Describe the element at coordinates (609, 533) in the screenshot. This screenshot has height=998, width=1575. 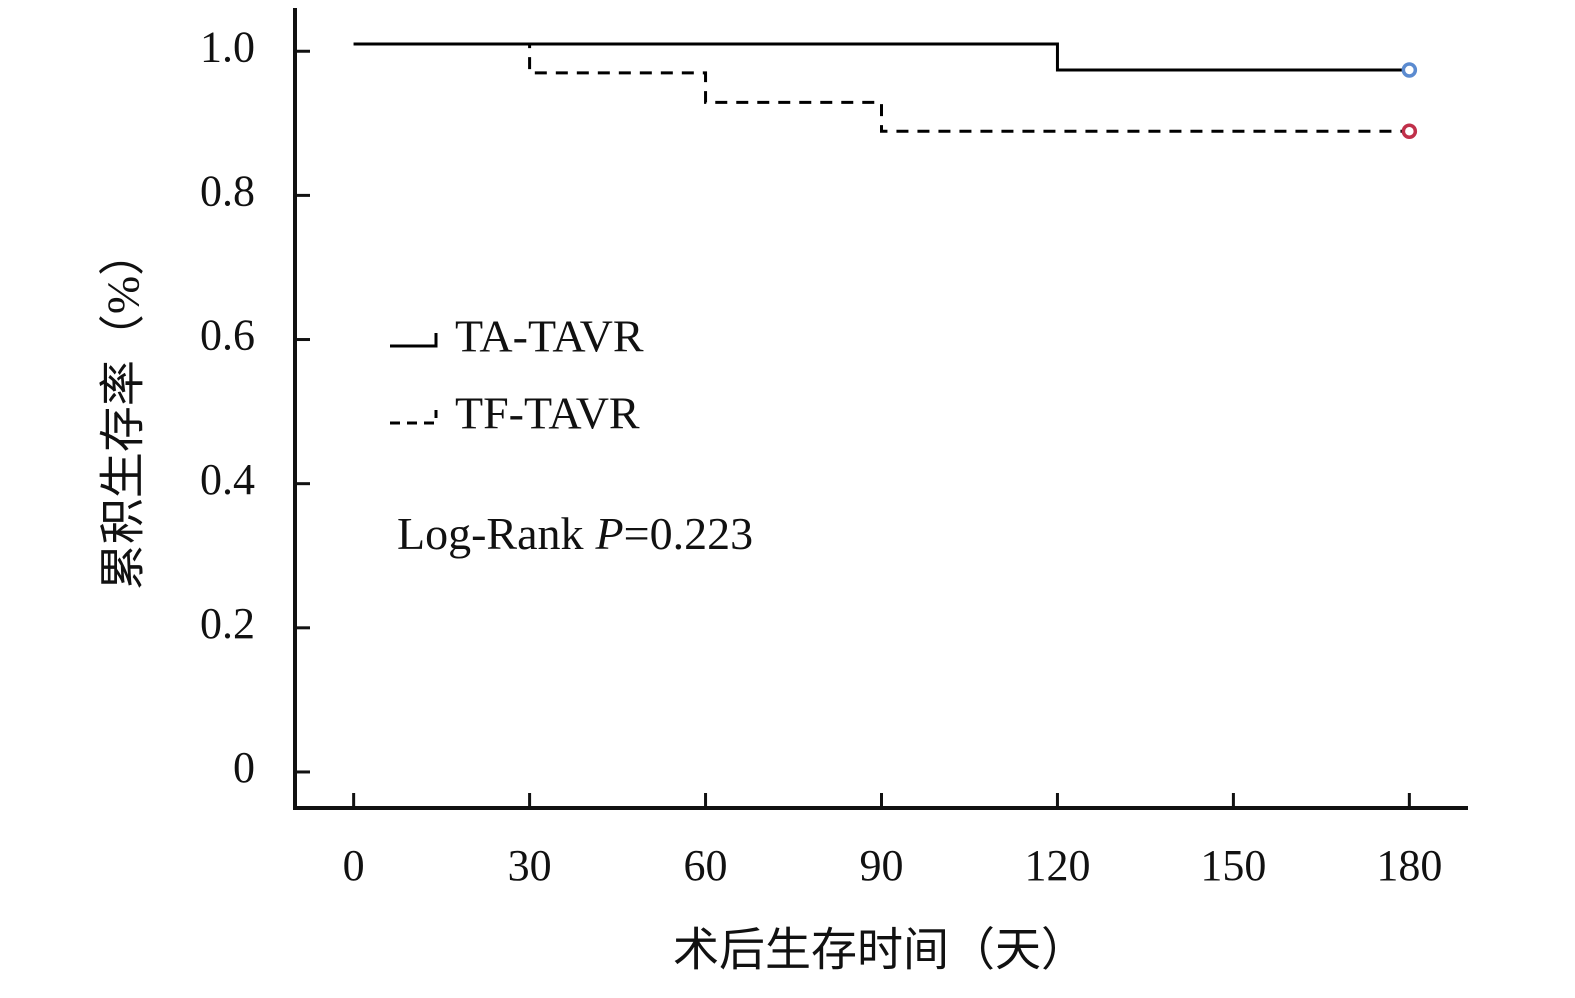
I see `annotation-italic: P` at that location.